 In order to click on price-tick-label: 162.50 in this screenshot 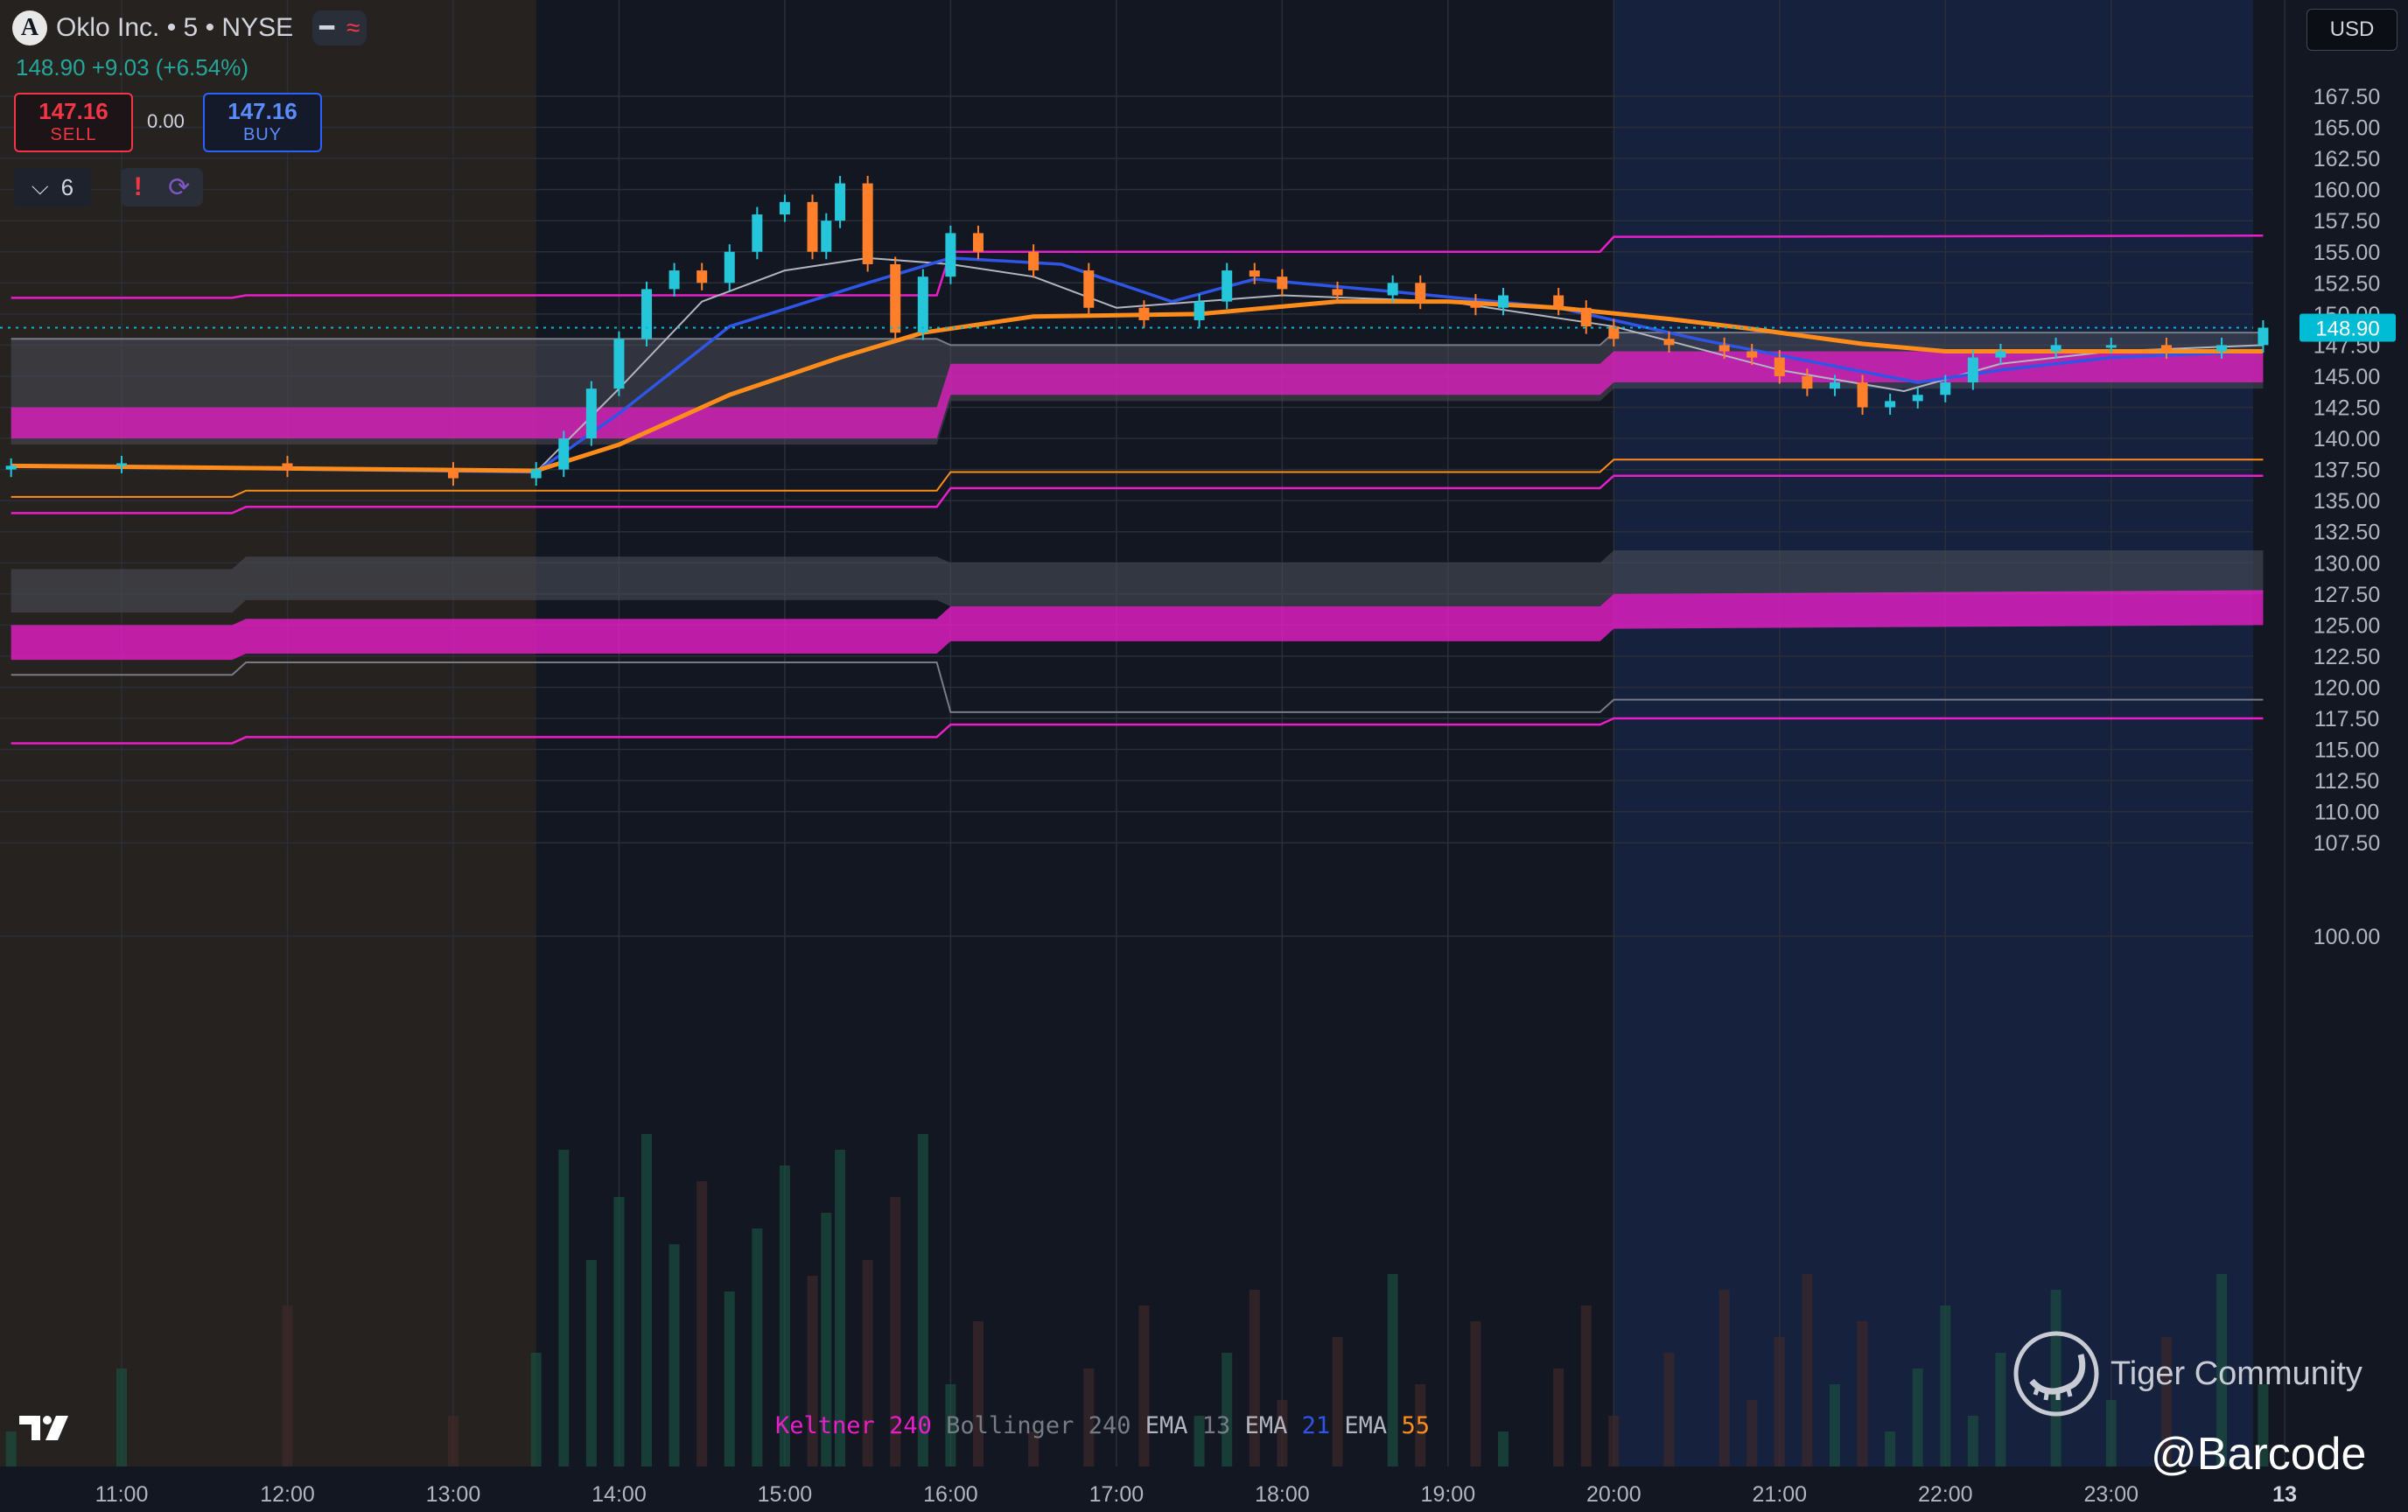, I will do `click(2347, 159)`.